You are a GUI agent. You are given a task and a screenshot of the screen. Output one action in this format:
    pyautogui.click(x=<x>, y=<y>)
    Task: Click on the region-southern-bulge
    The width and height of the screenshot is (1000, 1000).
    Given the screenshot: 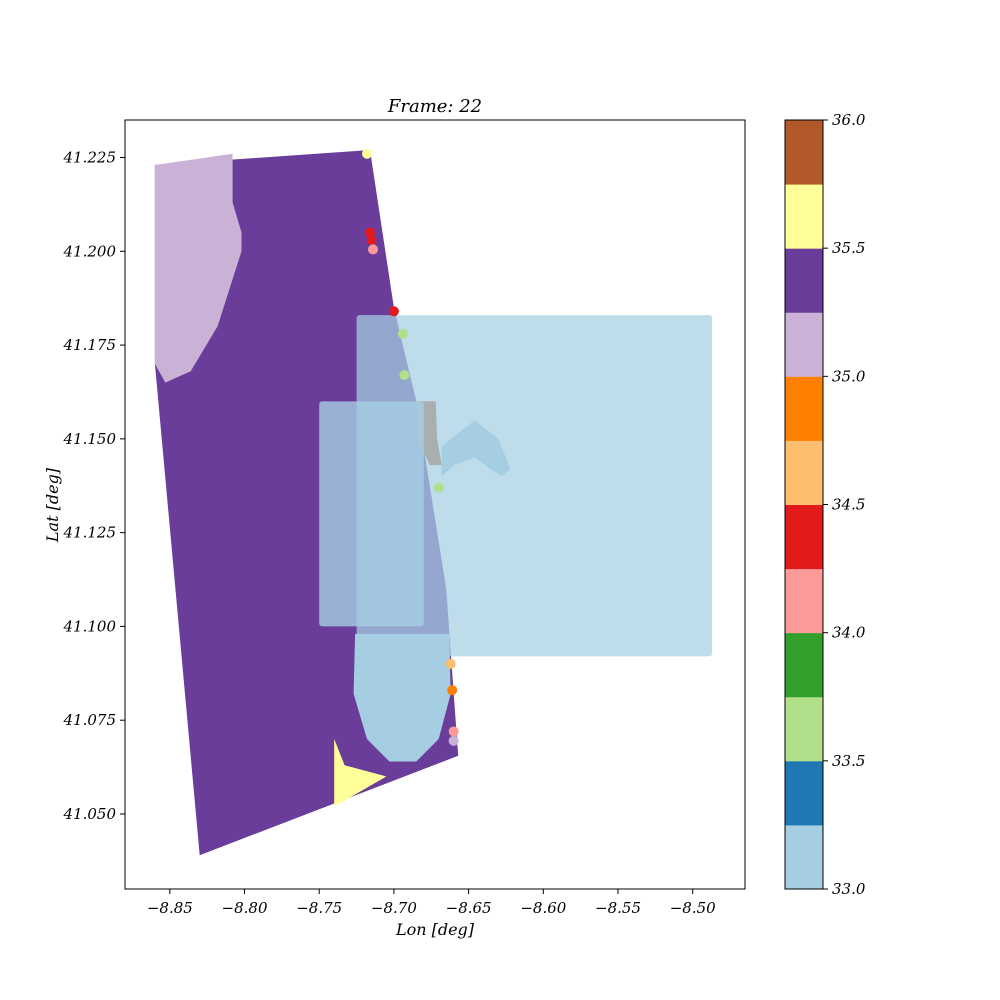 What is the action you would take?
    pyautogui.click(x=402, y=697)
    